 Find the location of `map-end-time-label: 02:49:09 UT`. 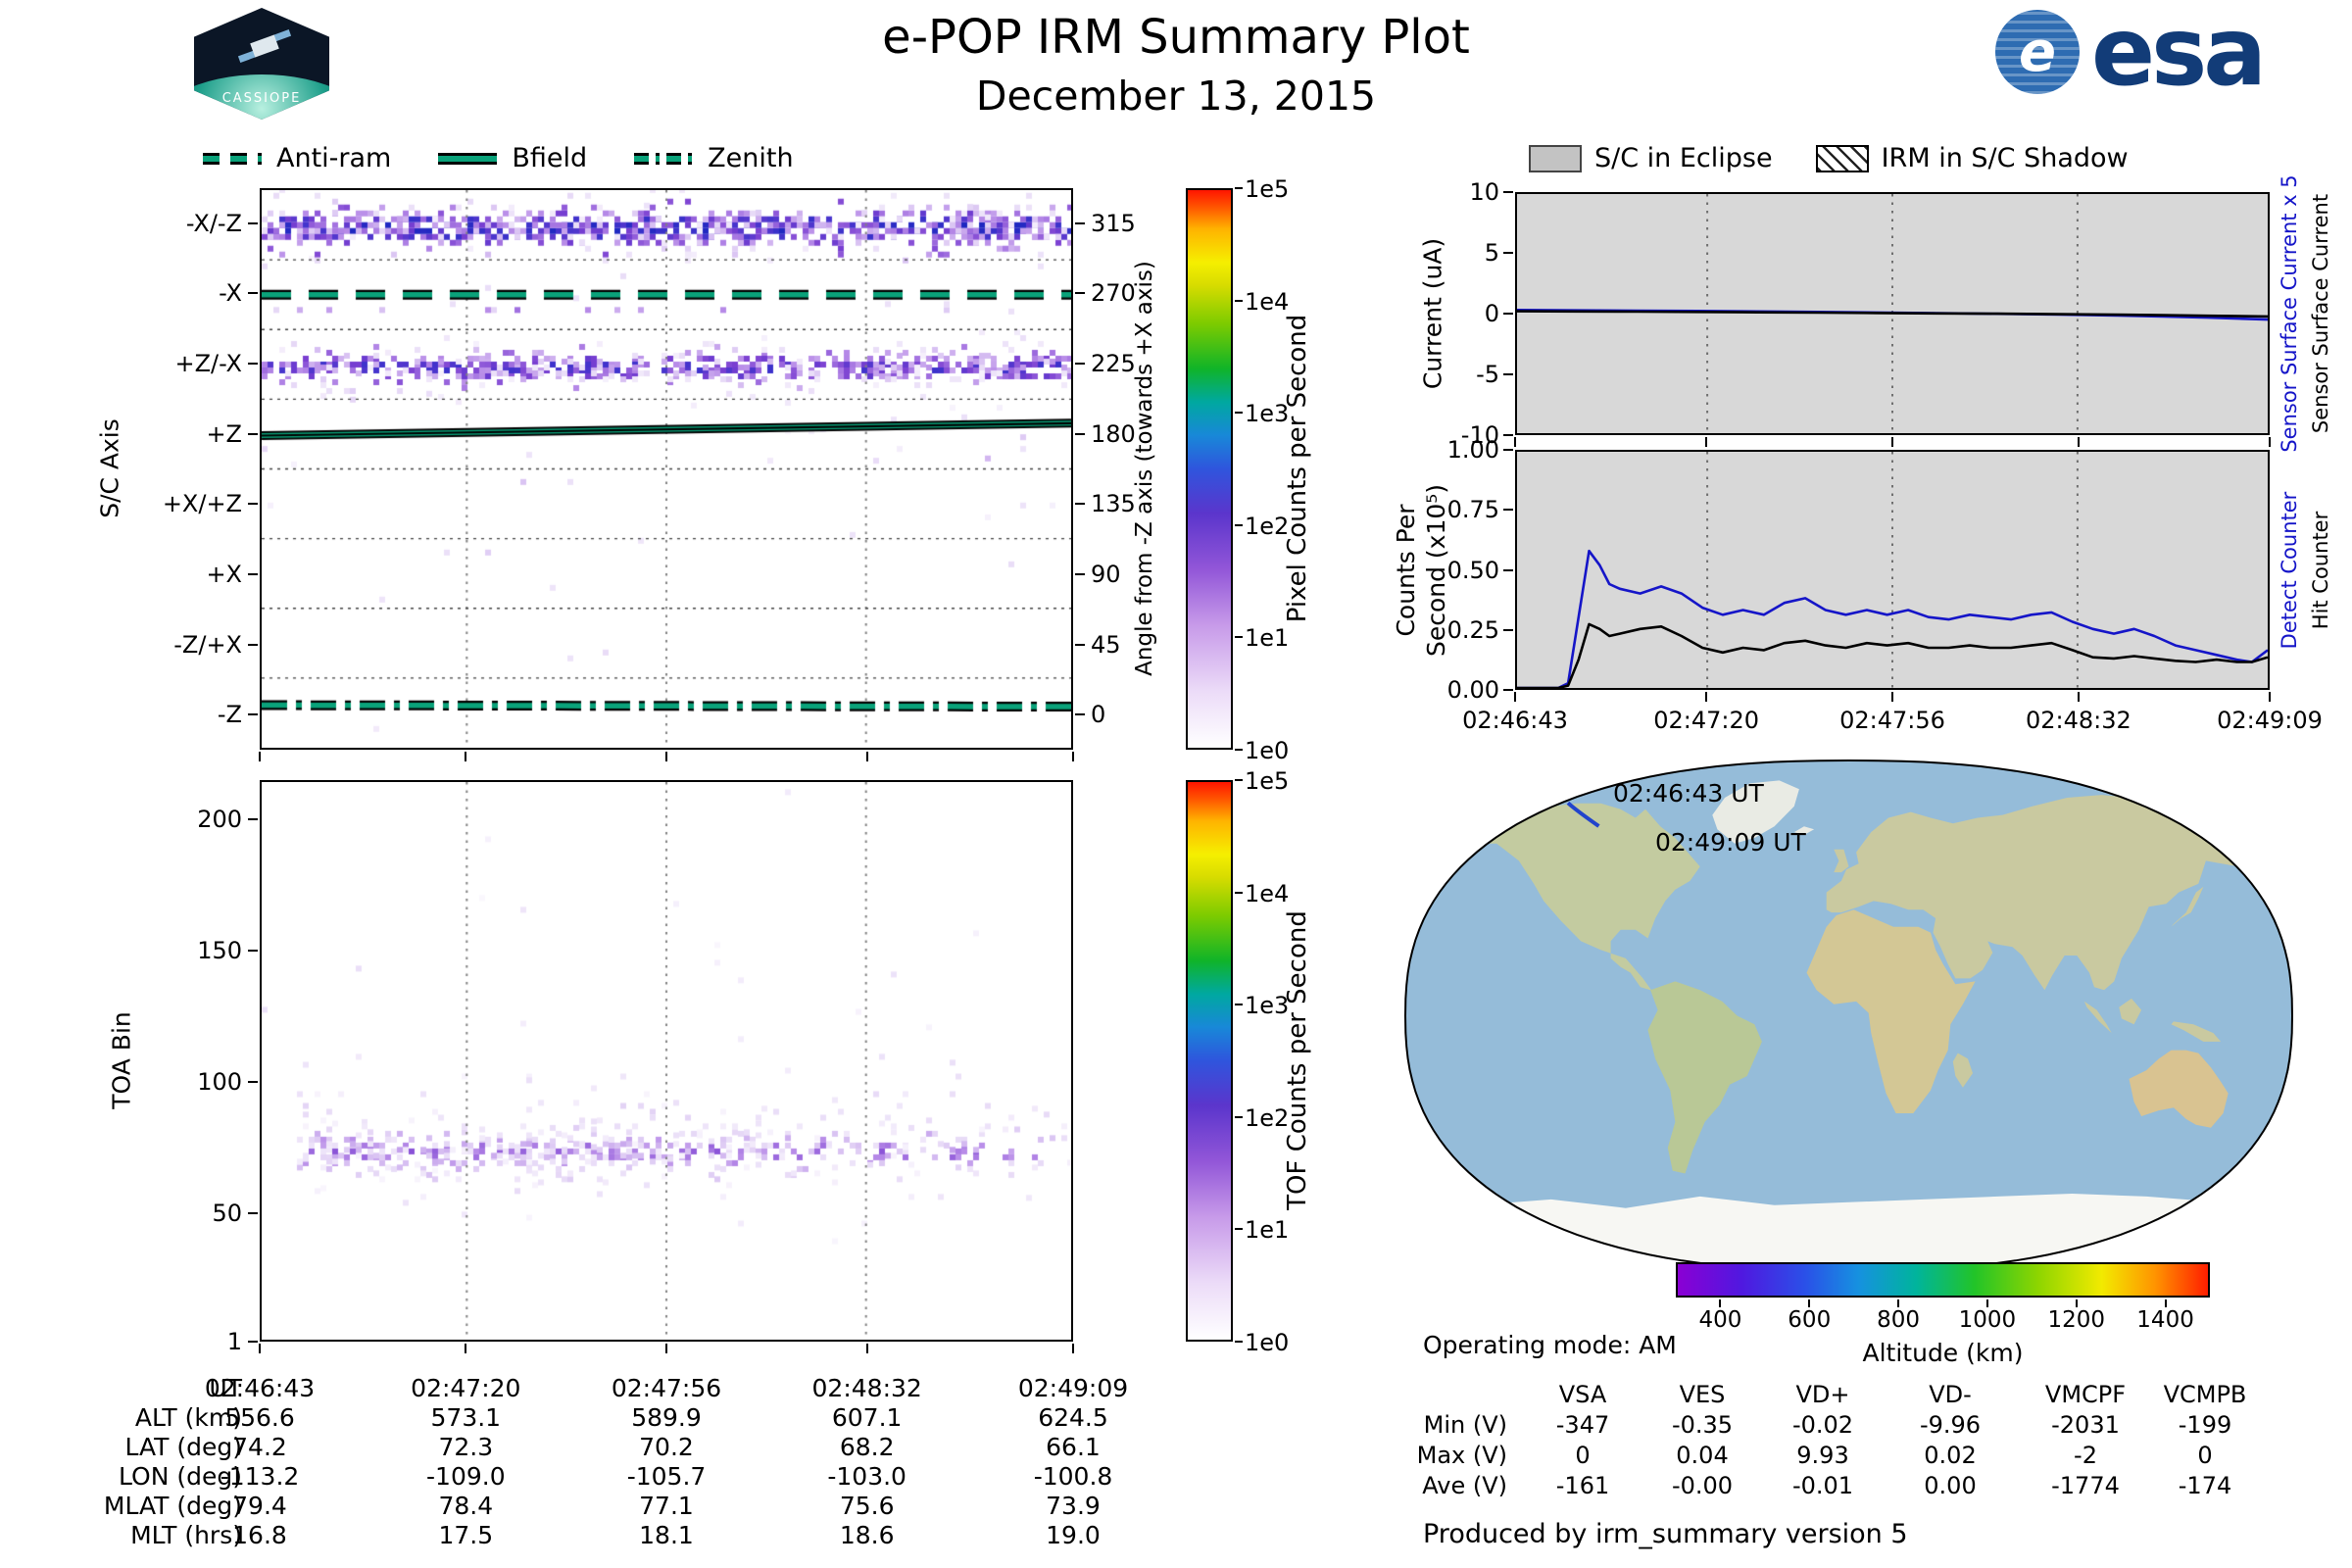

map-end-time-label: 02:49:09 UT is located at coordinates (1730, 842).